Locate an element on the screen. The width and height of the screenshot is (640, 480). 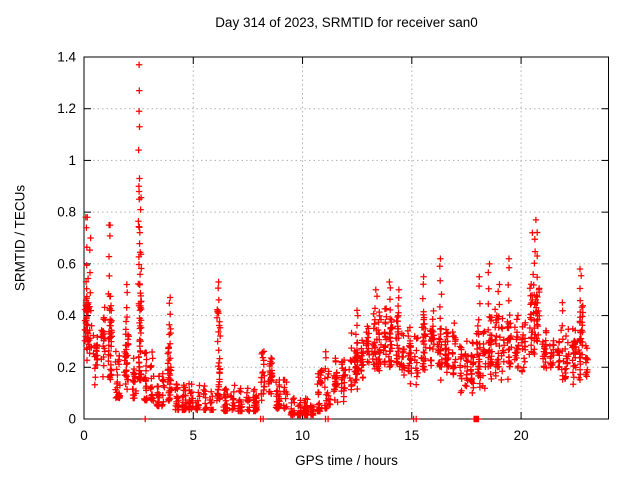
x-tick-label: 0 is located at coordinates (84, 435).